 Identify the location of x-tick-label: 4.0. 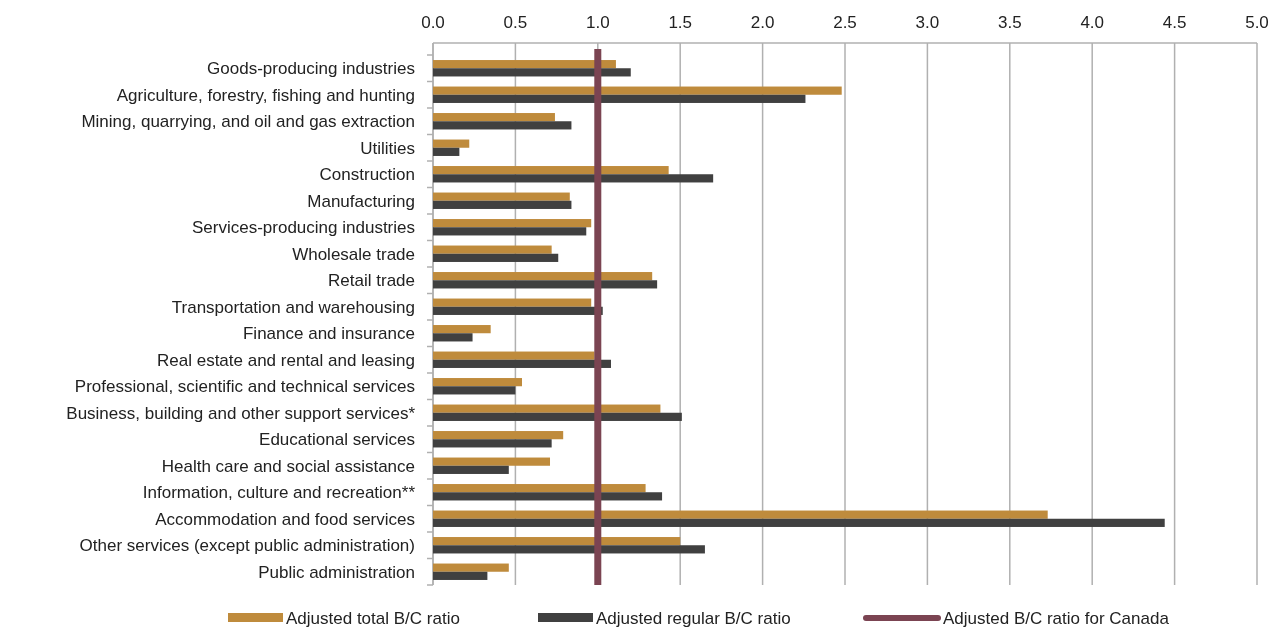
(1092, 22).